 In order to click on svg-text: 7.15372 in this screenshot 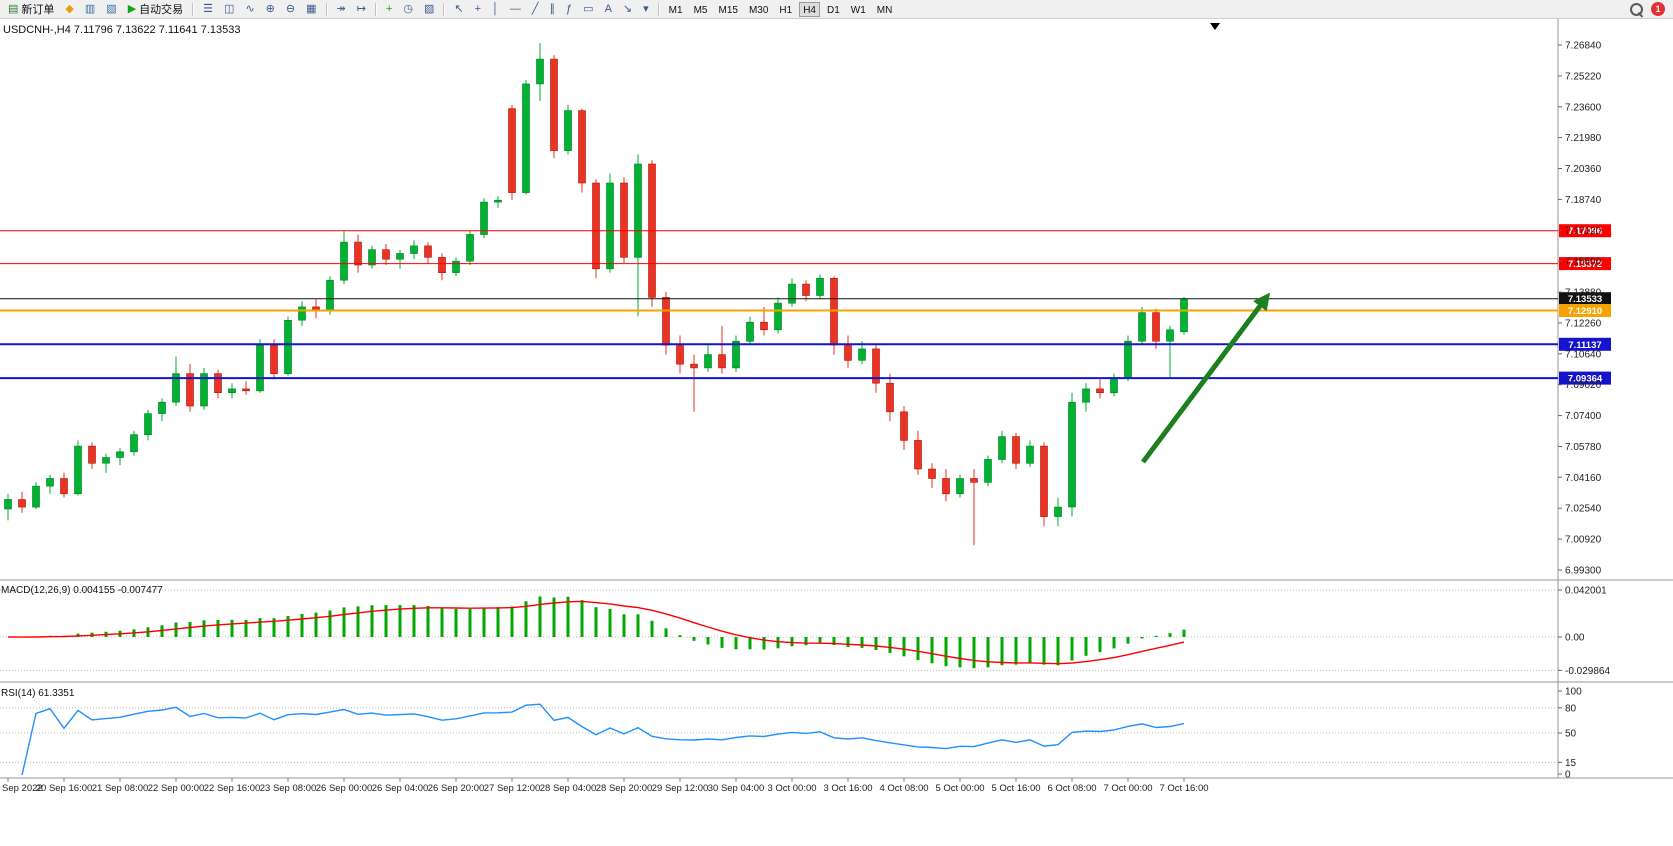, I will do `click(1585, 264)`.